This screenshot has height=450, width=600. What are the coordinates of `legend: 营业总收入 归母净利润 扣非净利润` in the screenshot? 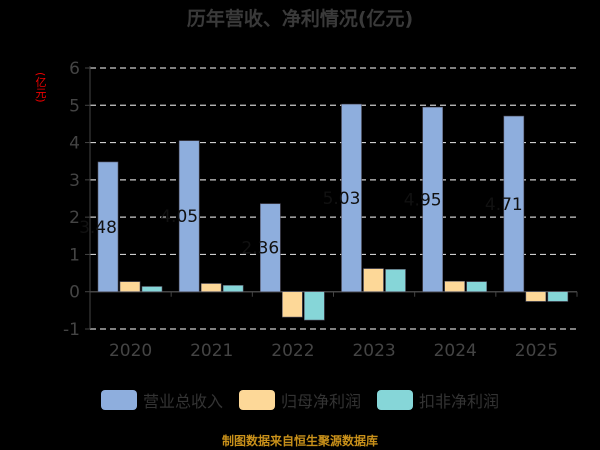 It's located at (300, 400).